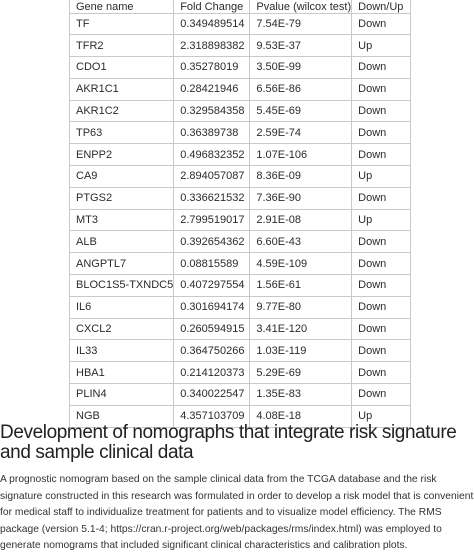  Describe the element at coordinates (121, 264) in the screenshot. I see `cell-gene-name: ANGPTL7` at that location.